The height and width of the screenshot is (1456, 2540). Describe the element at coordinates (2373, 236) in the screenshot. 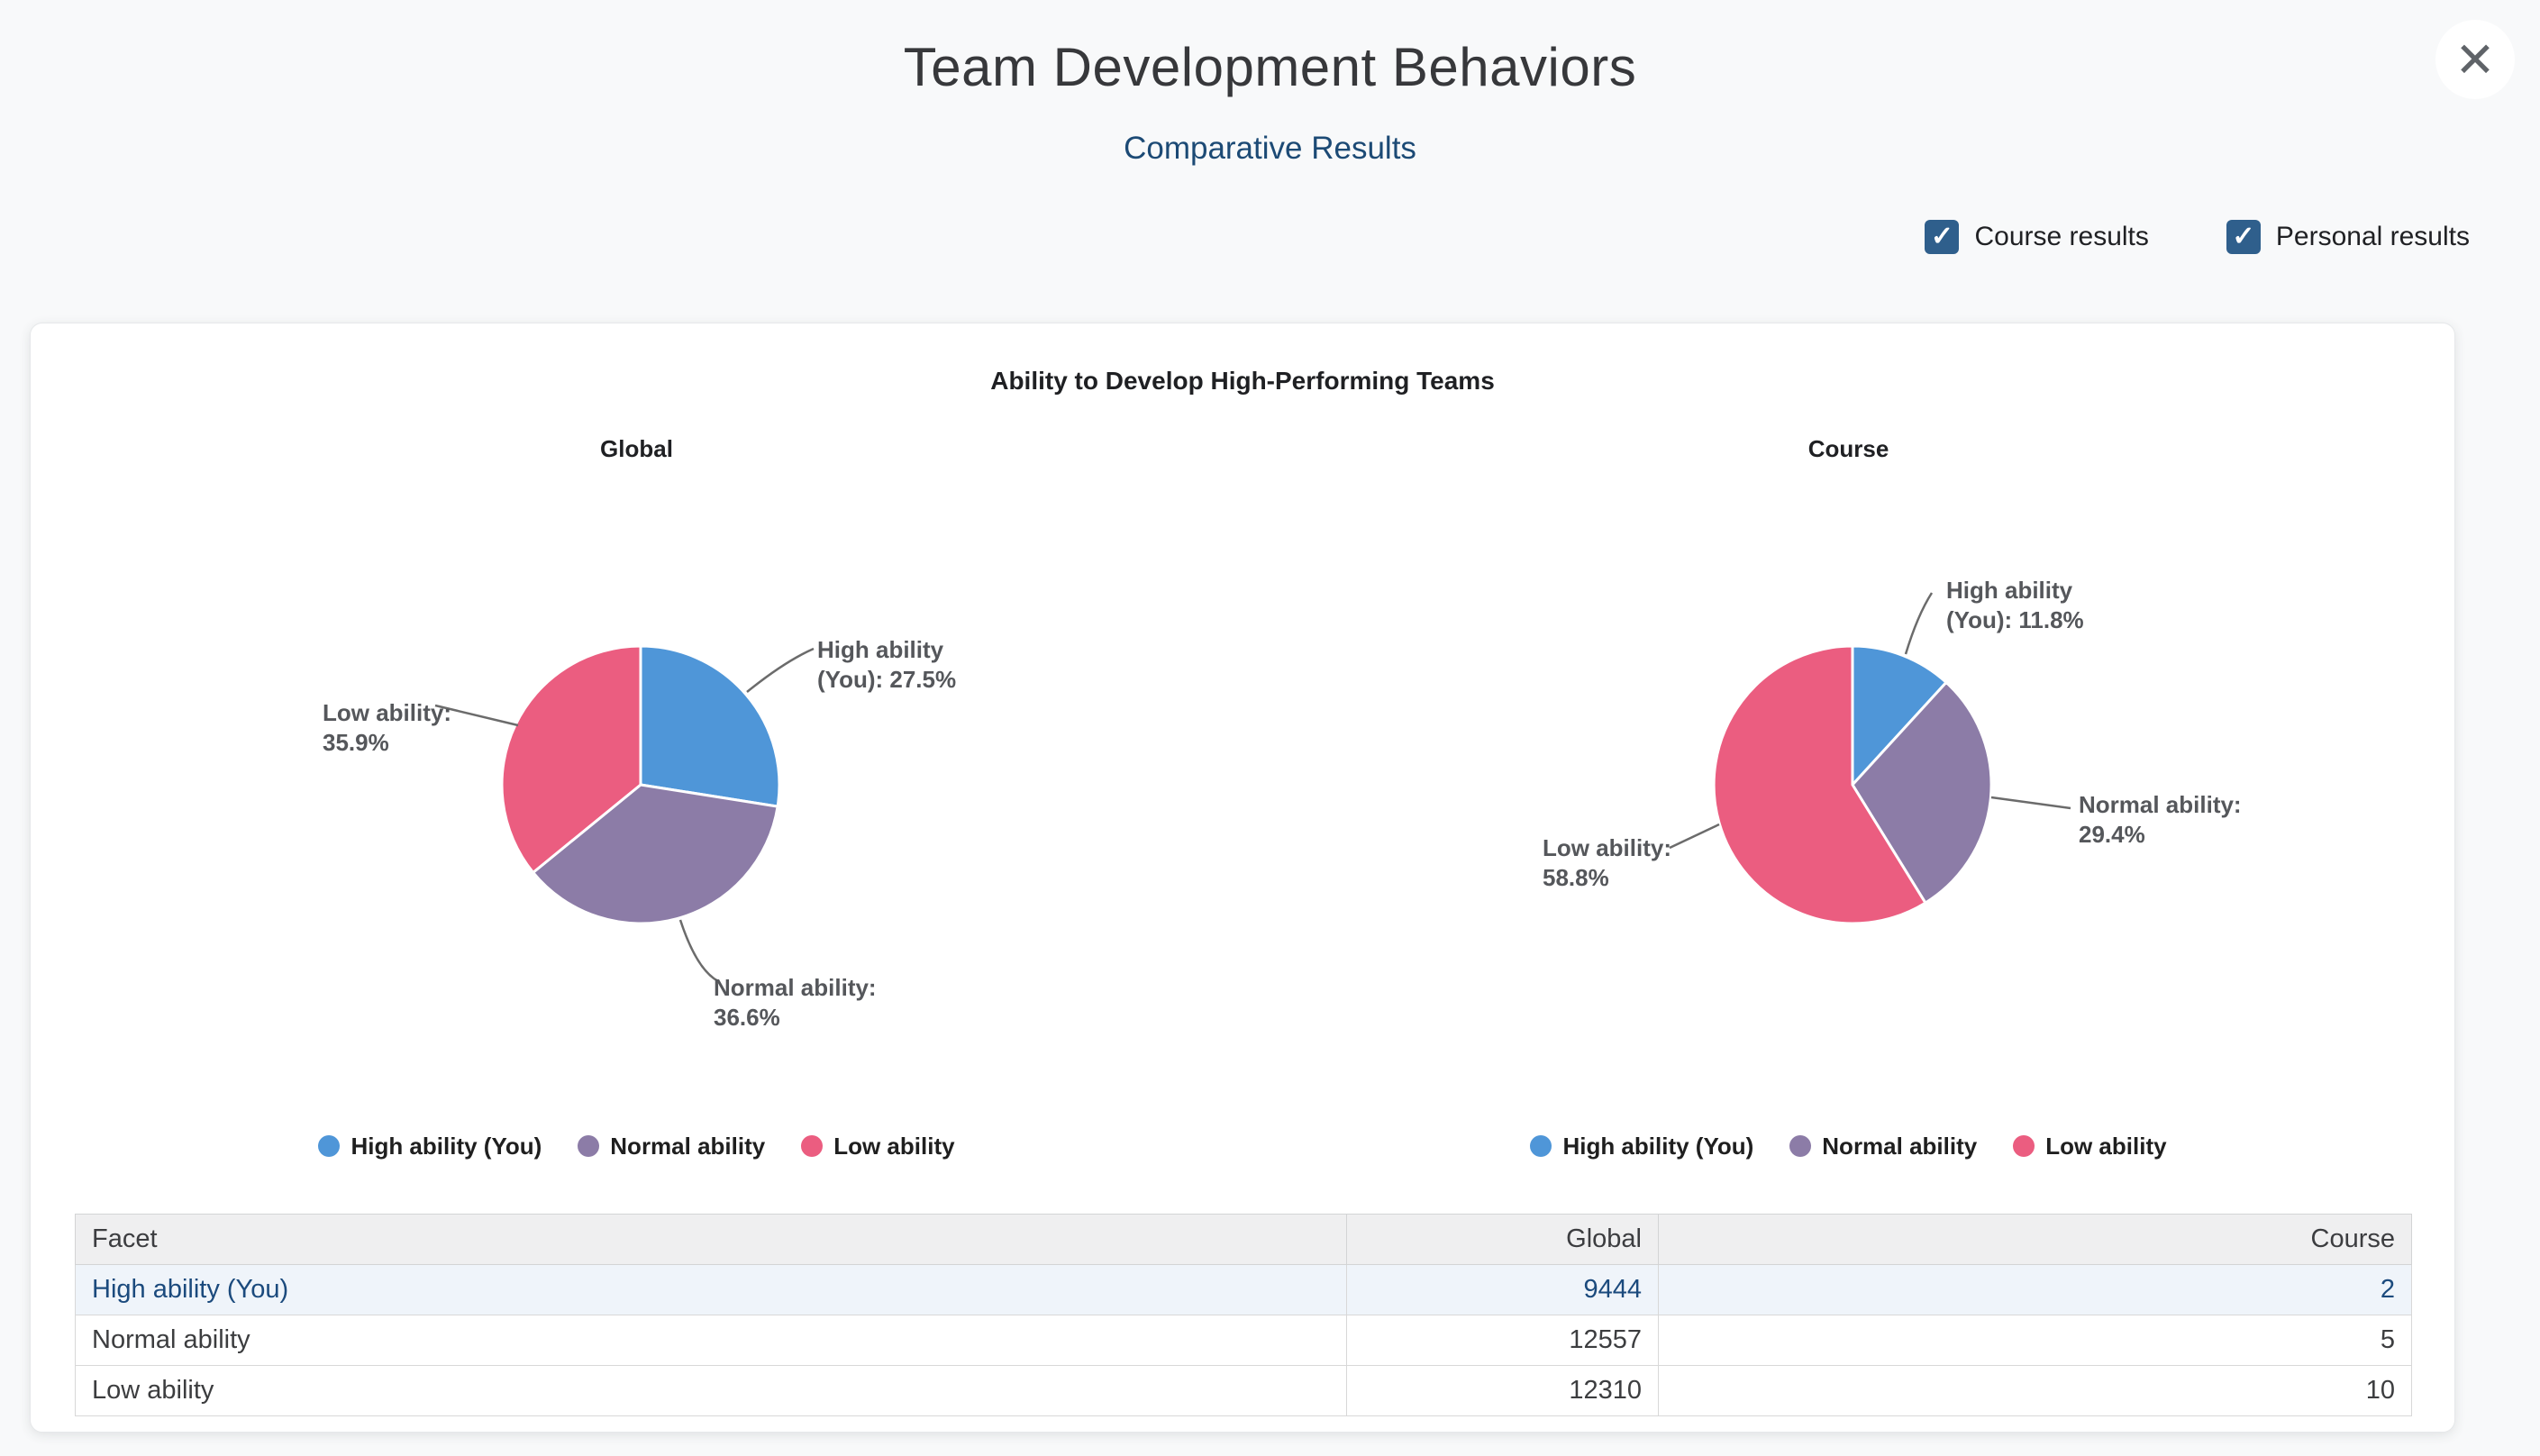

I see `personal-results-label: Personal results` at that location.